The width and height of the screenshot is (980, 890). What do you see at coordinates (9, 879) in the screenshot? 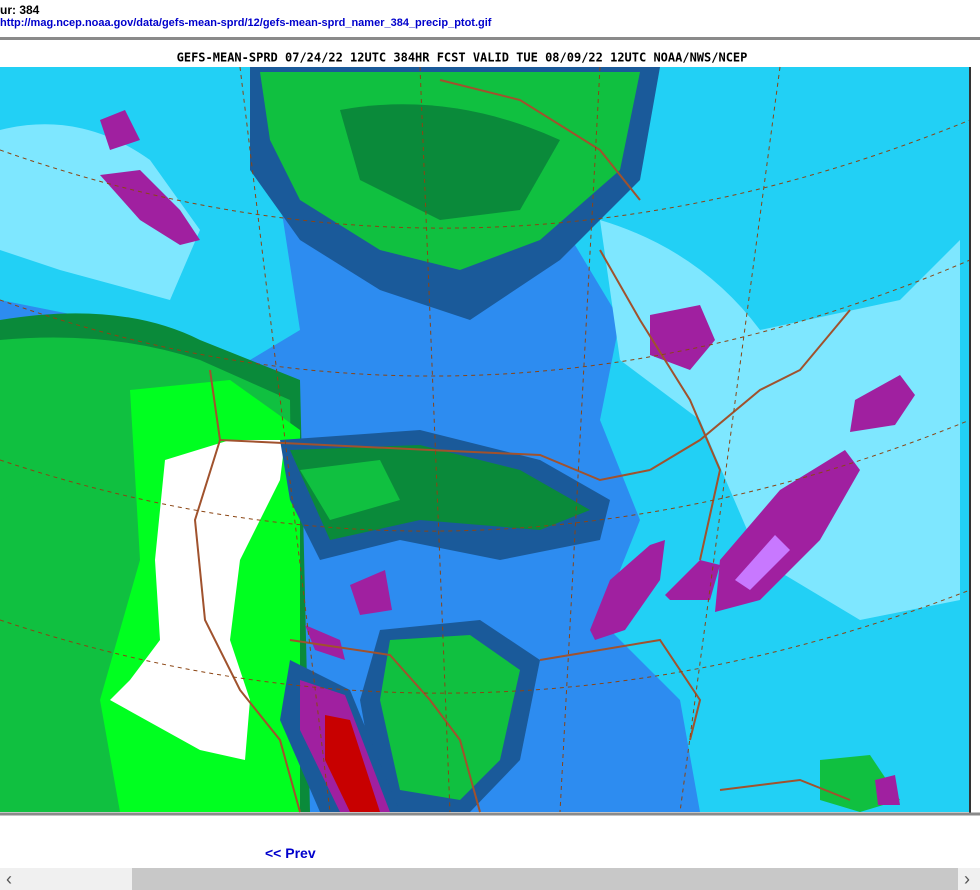
I see `scroll-left: ‹` at bounding box center [9, 879].